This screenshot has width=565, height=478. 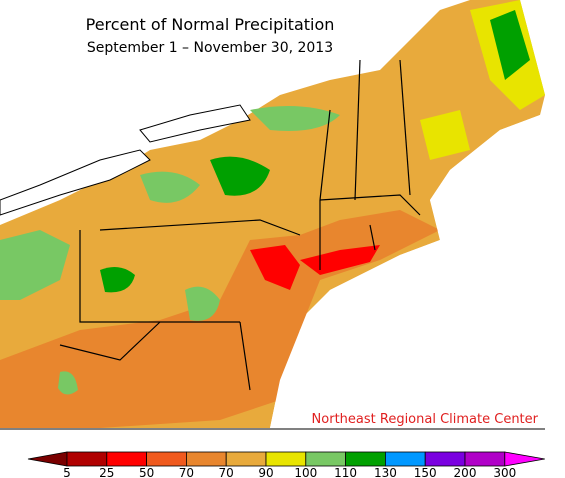 I want to click on legend-label: 200, so click(x=465, y=472).